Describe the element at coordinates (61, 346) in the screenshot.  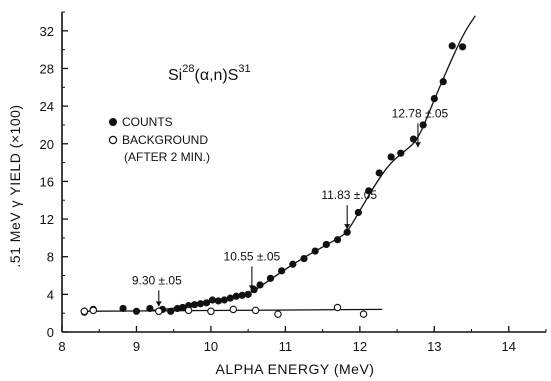
I see `x-tick-label: 8` at that location.